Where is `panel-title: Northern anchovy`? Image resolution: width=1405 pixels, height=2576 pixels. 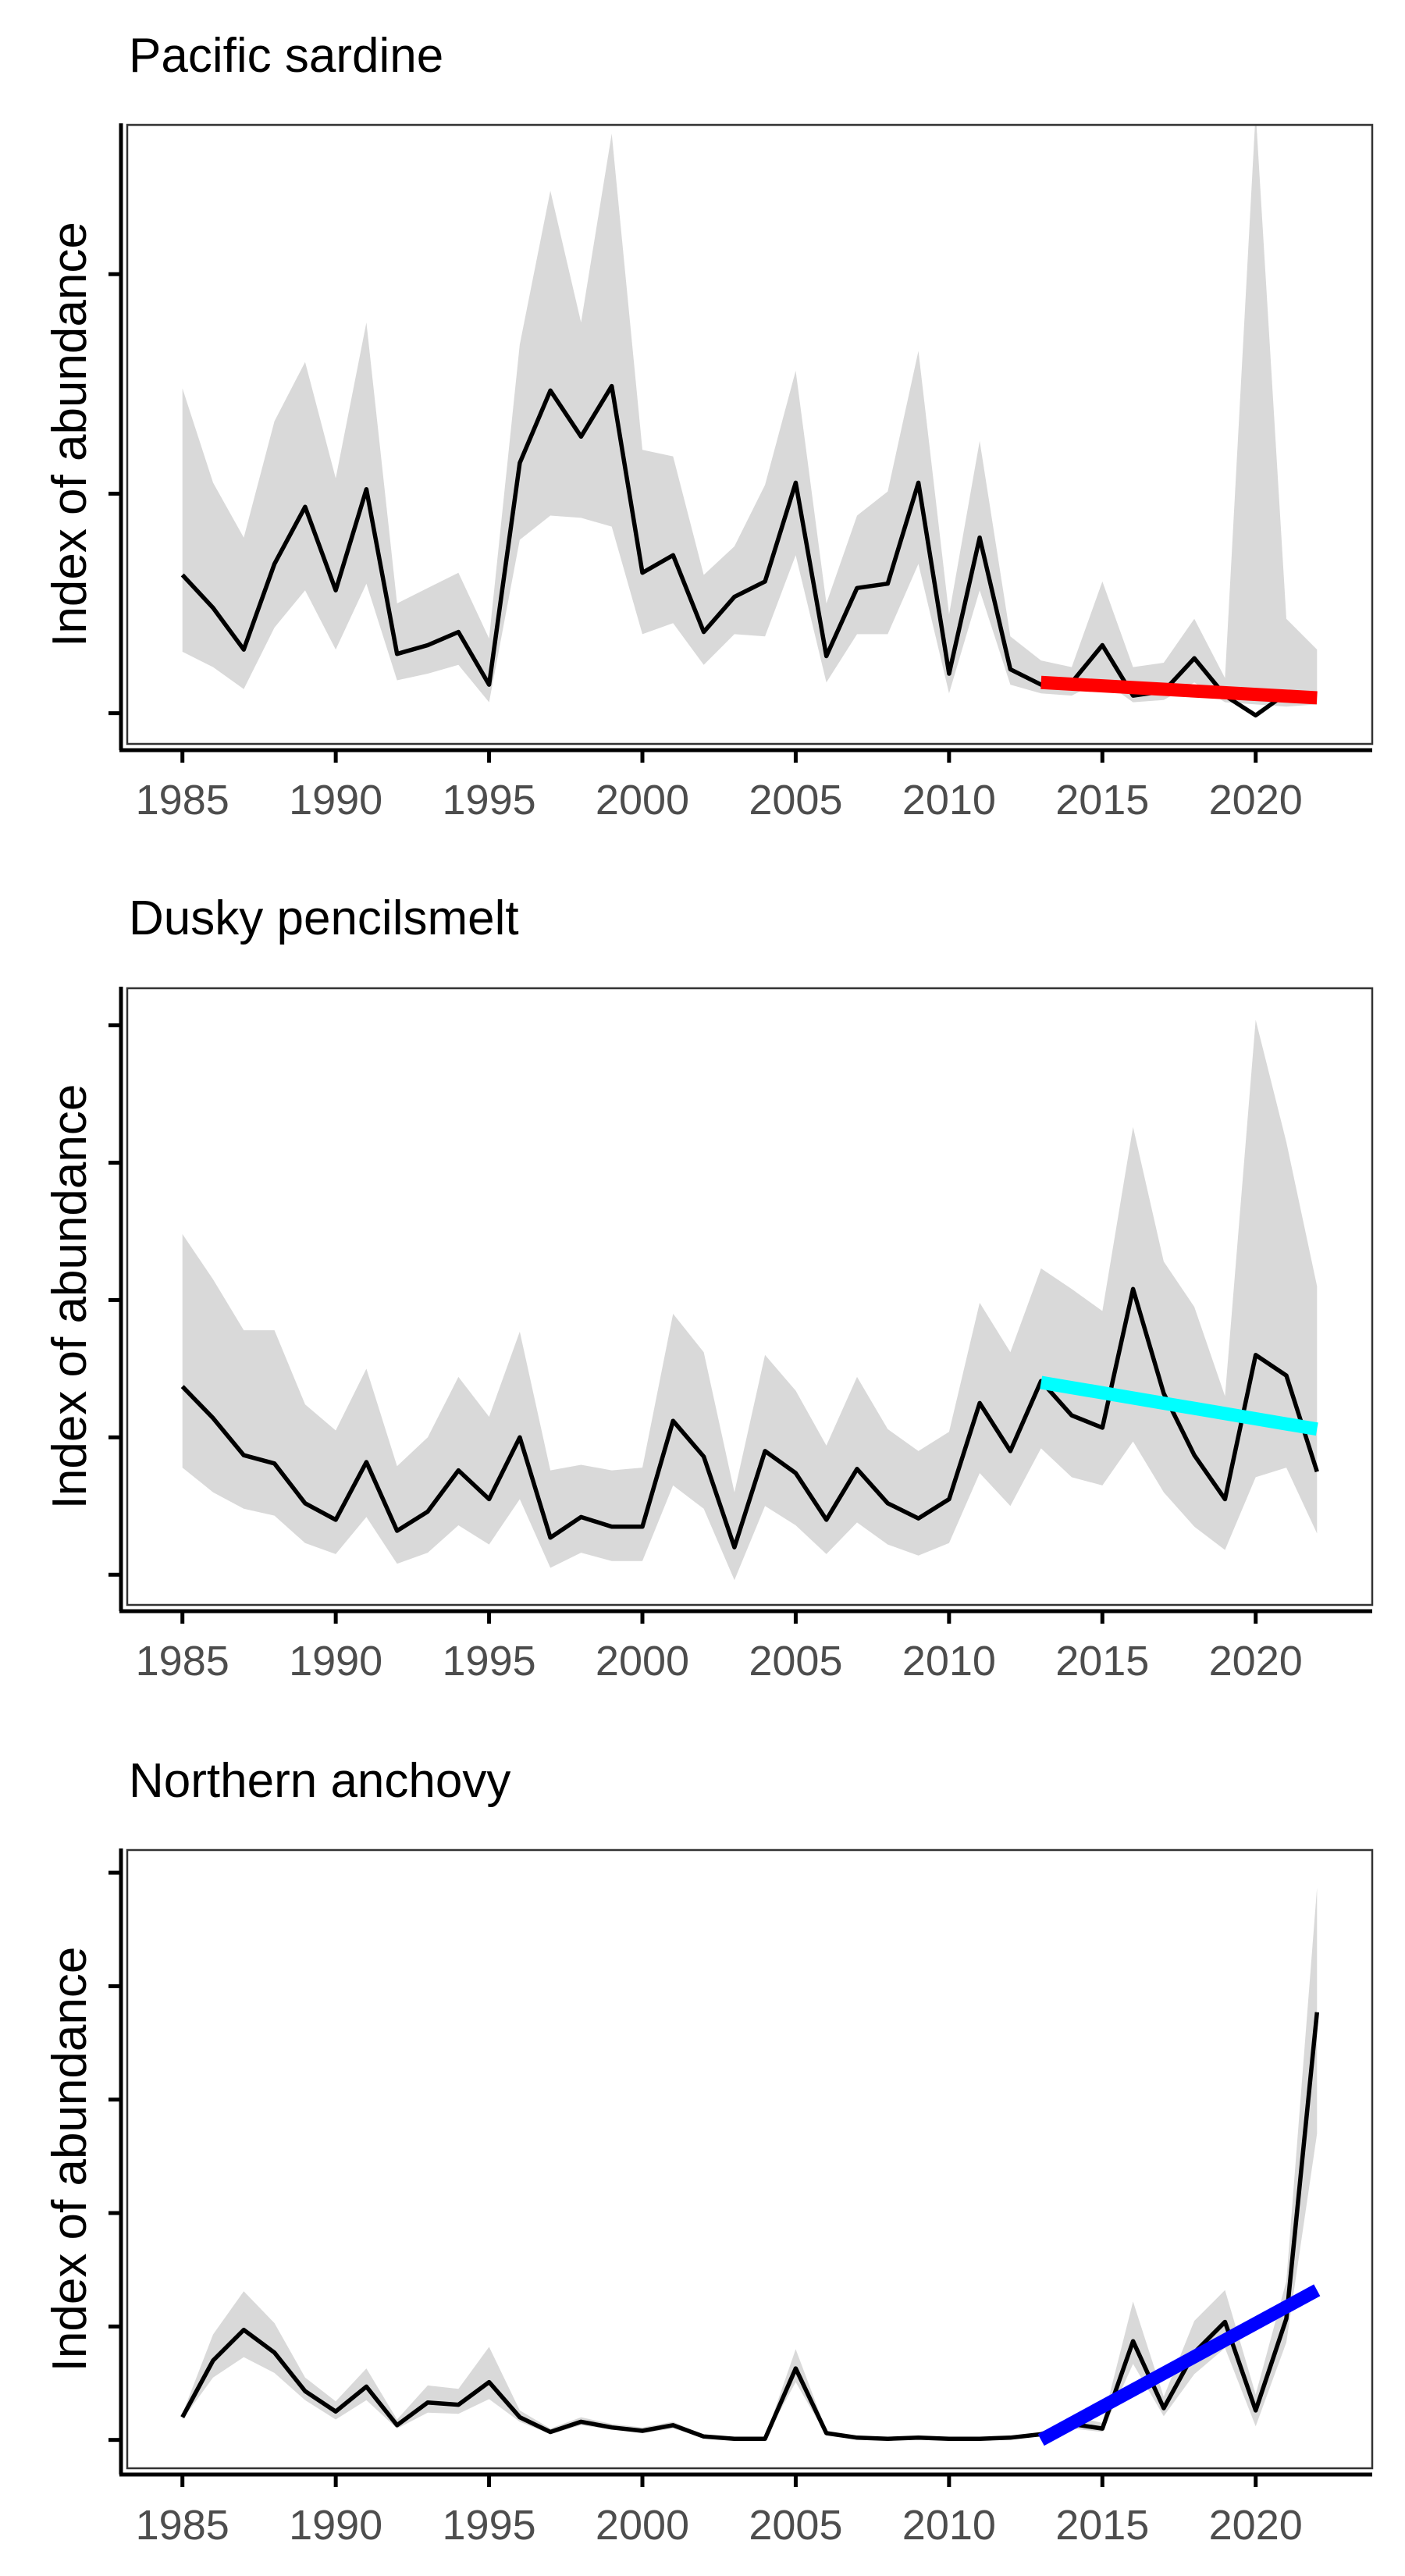
panel-title: Northern anchovy is located at coordinates (320, 1781).